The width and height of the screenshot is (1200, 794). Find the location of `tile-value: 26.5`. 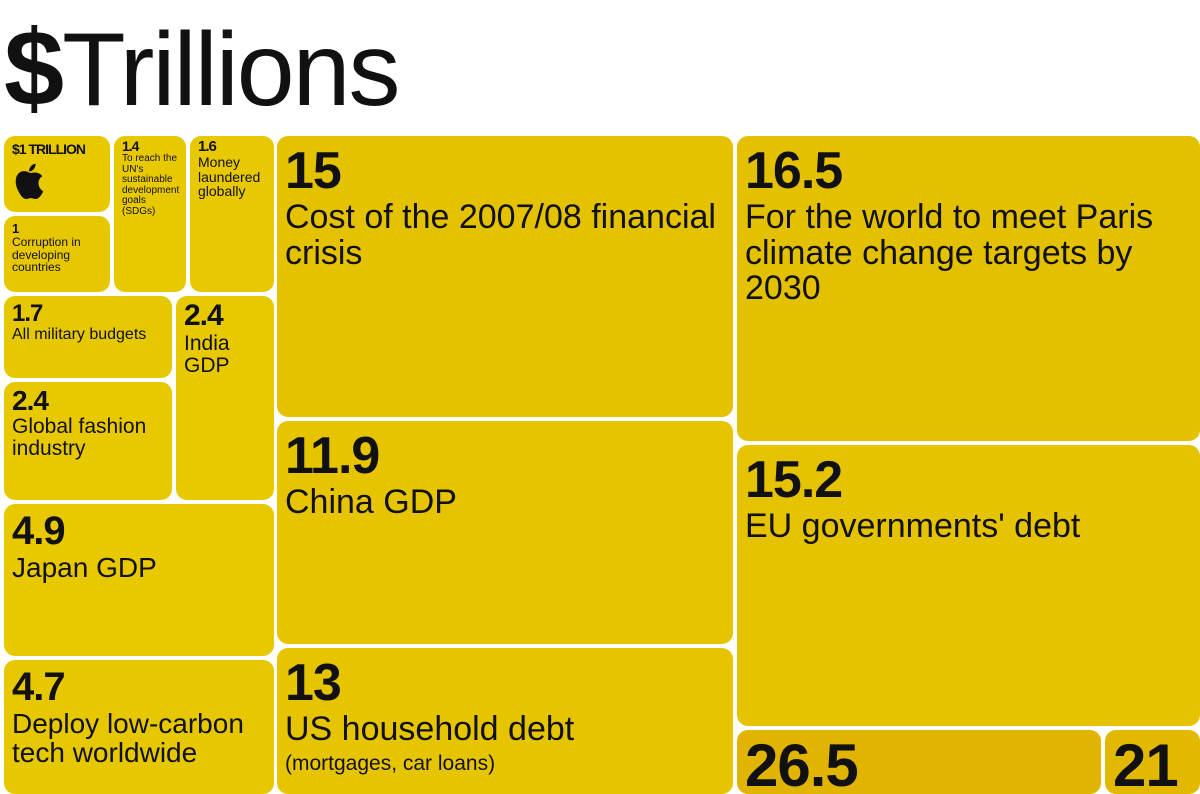

tile-value: 26.5 is located at coordinates (802, 763).